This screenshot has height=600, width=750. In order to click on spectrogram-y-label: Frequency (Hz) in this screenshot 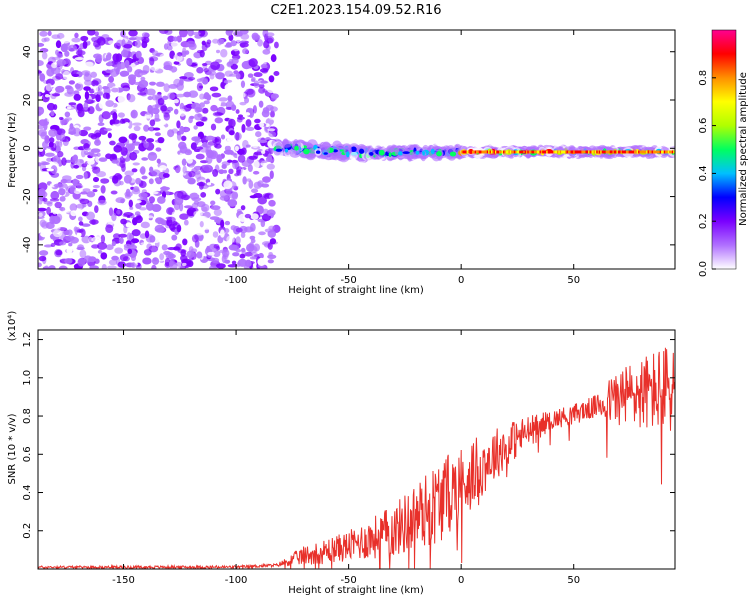, I will do `click(12, 150)`.